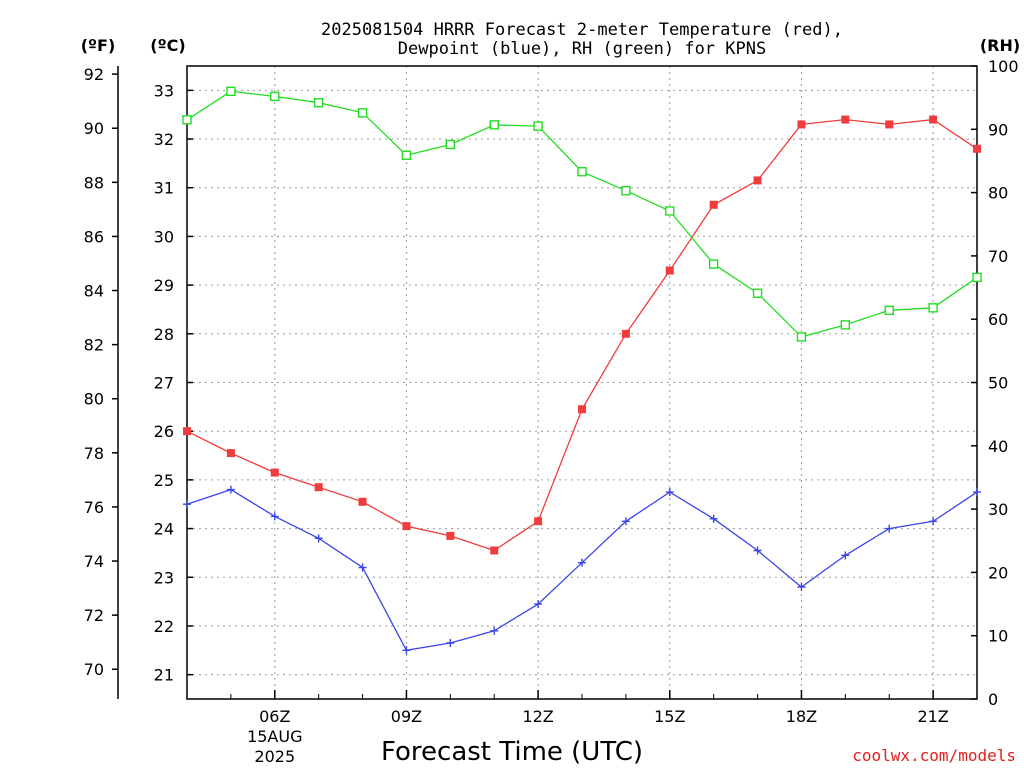  I want to click on fahrenheit-tick-label: 74, so click(94, 561).